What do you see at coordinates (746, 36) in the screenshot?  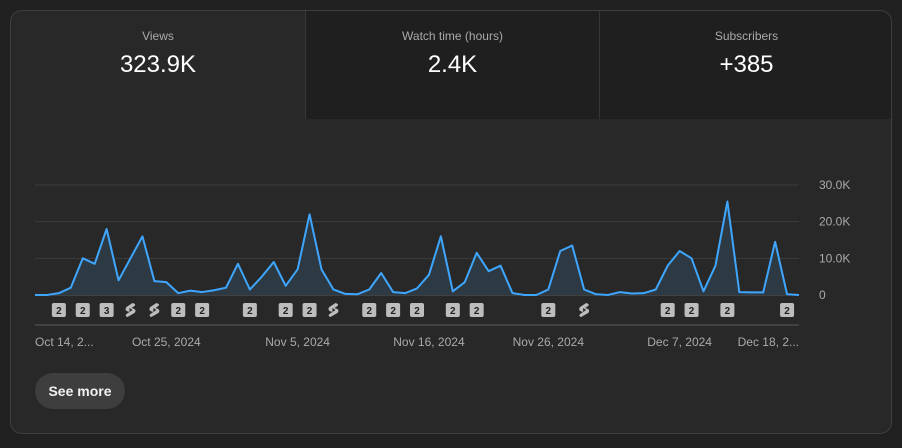 I see `tab-subscribers-label: Subscribers` at bounding box center [746, 36].